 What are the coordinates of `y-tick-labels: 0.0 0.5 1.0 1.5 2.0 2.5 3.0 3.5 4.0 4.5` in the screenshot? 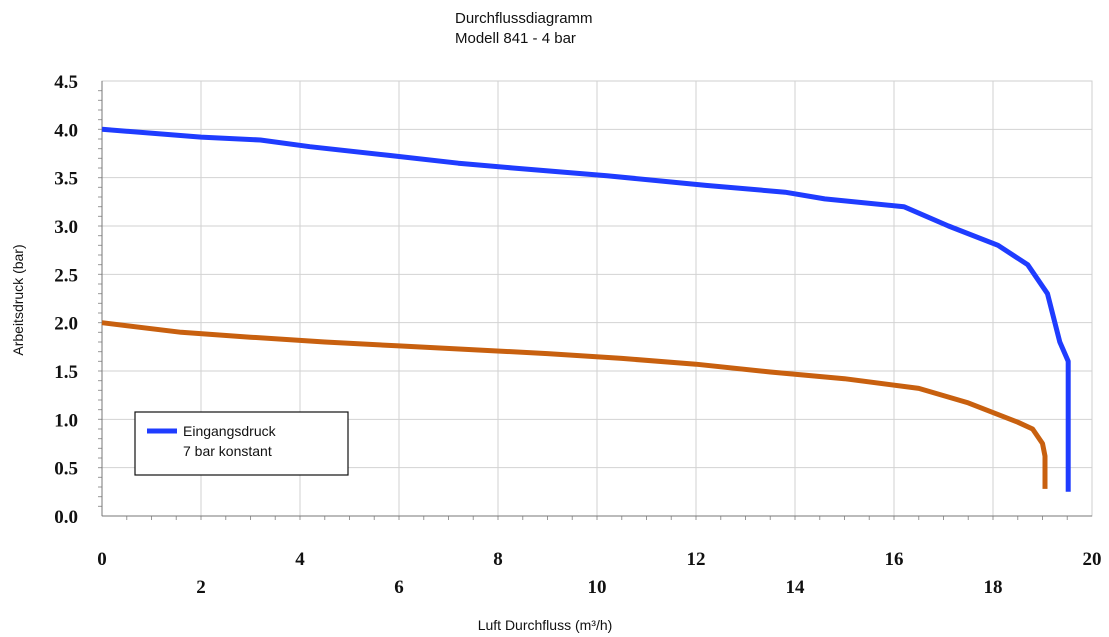 It's located at (66, 300).